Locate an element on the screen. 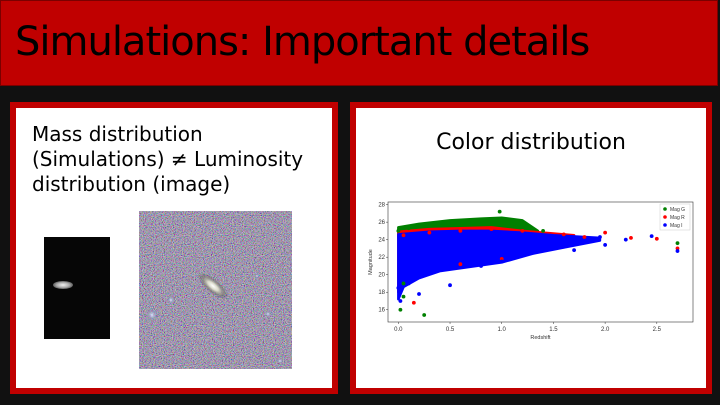 This screenshot has width=720, height=405. x-tick-label: 2.5 is located at coordinates (657, 330).